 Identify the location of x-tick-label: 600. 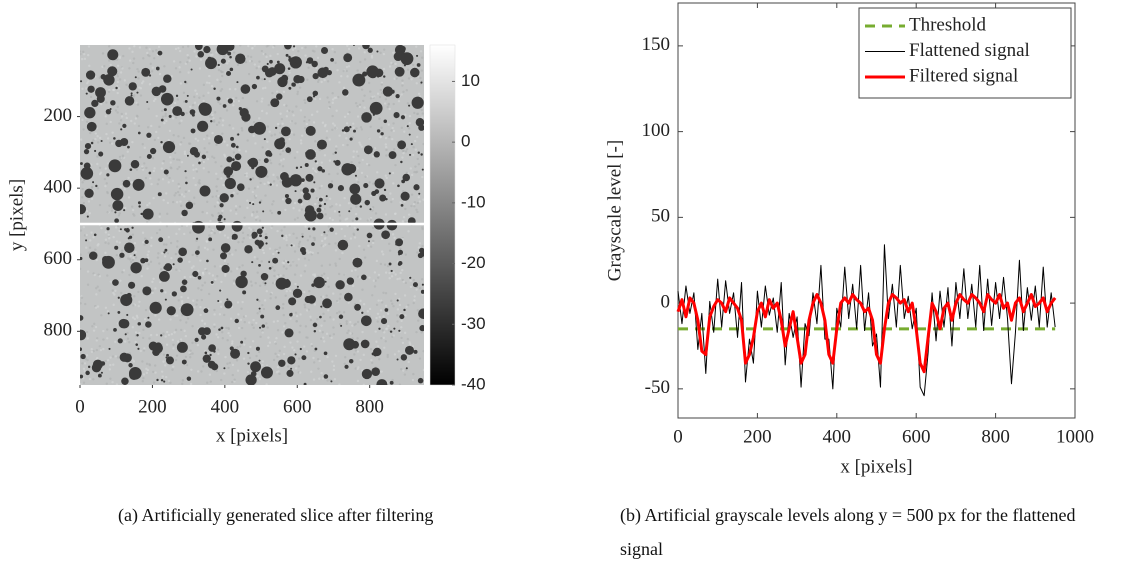
(297, 406).